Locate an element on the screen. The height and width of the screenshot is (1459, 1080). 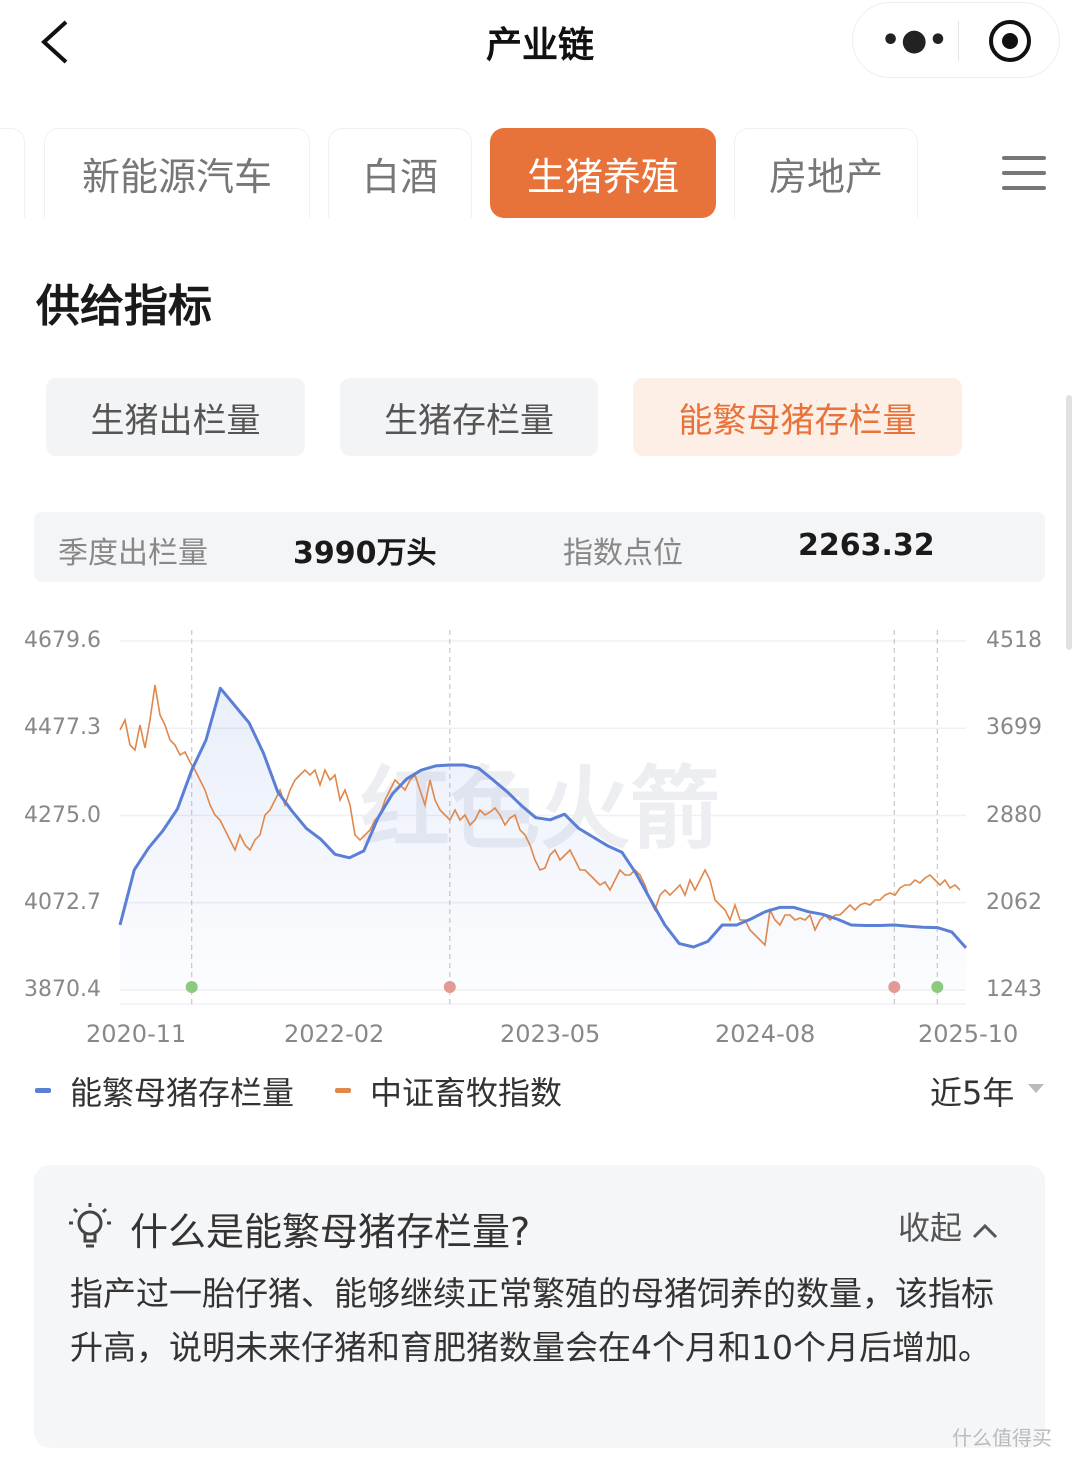
y-right-tick-label: 4518 is located at coordinates (1014, 640).